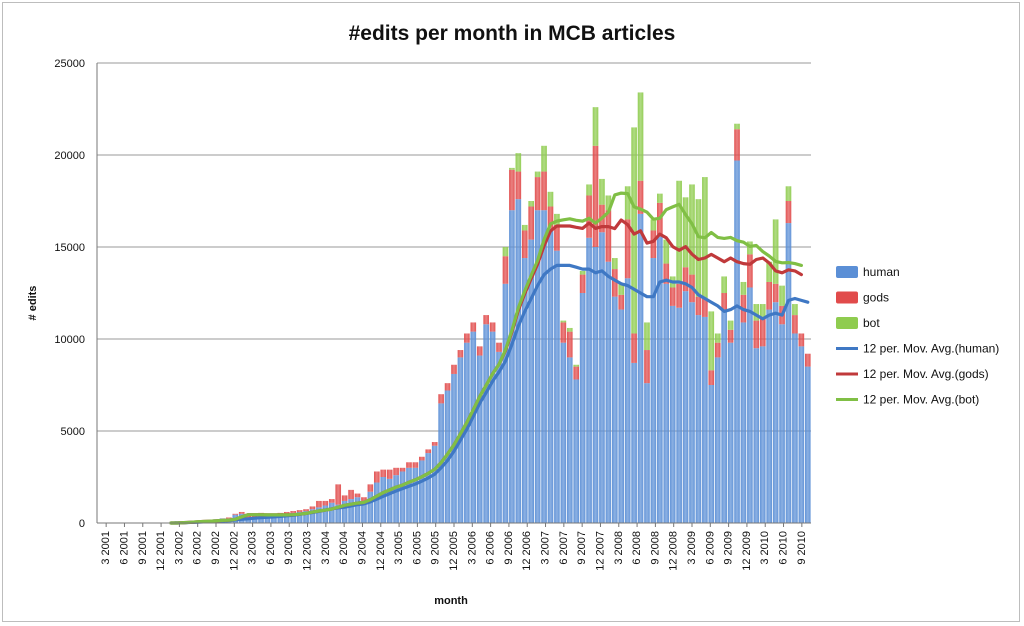 This screenshot has width=1024, height=626. Describe the element at coordinates (491, 548) in the screenshot. I see `x-tick-label-21: 6 2006` at that location.